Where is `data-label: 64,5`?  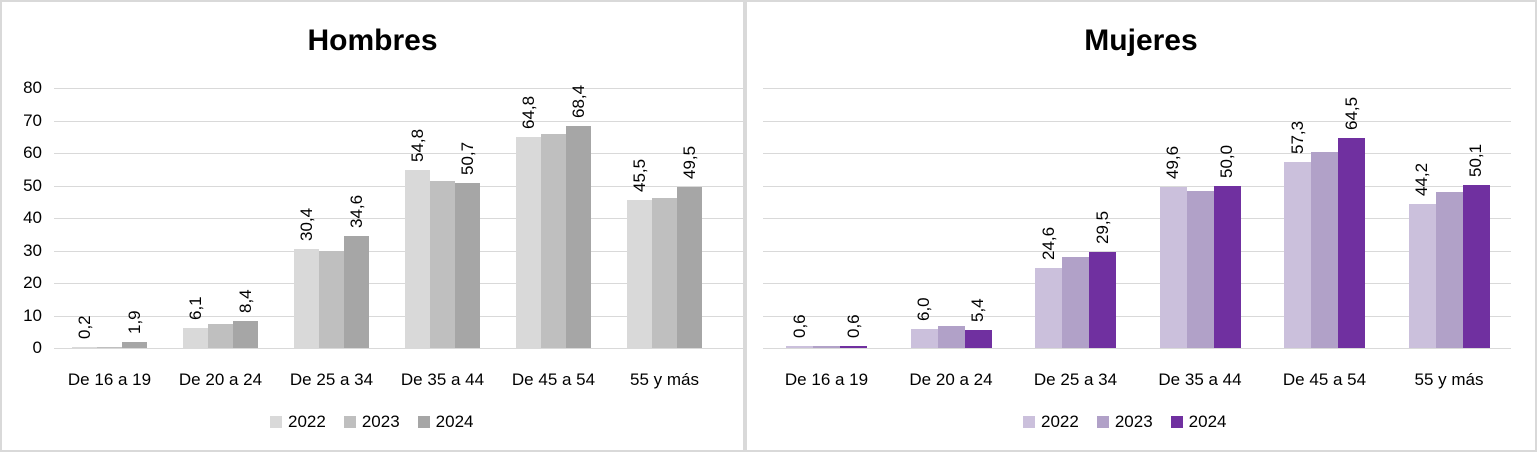
data-label: 64,5 is located at coordinates (1351, 114).